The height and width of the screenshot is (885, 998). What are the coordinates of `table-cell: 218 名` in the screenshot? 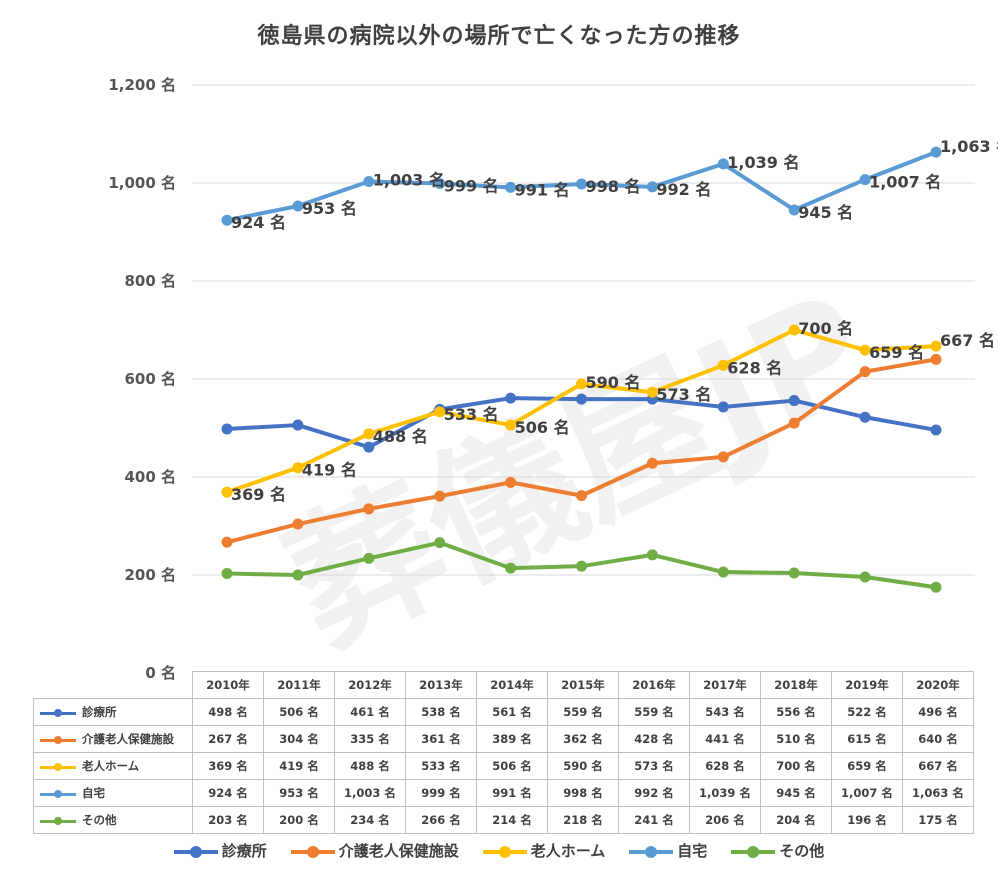 It's located at (583, 820).